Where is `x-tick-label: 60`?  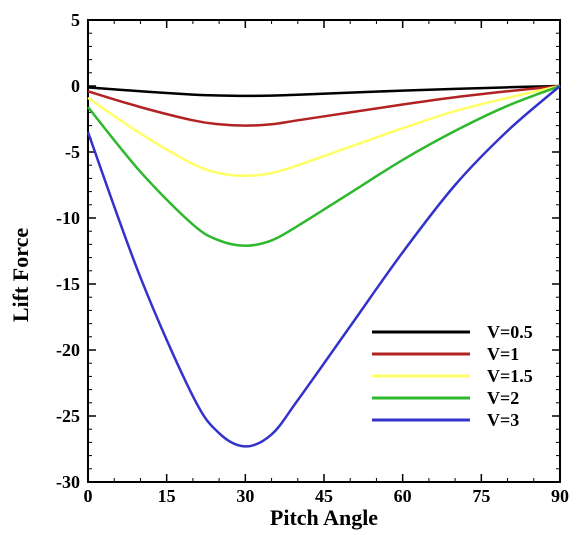 x-tick-label: 60 is located at coordinates (403, 496).